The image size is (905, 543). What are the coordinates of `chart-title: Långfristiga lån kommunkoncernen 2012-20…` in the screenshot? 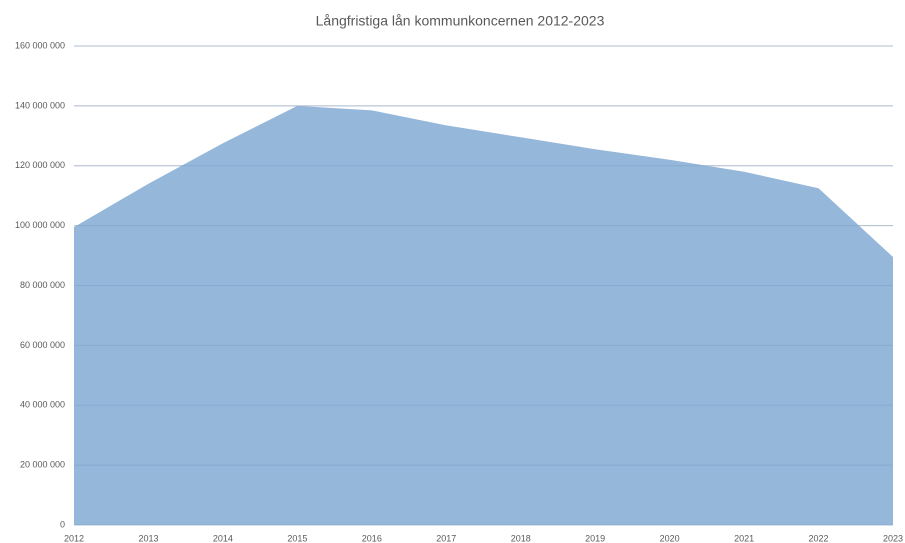 It's located at (460, 21).